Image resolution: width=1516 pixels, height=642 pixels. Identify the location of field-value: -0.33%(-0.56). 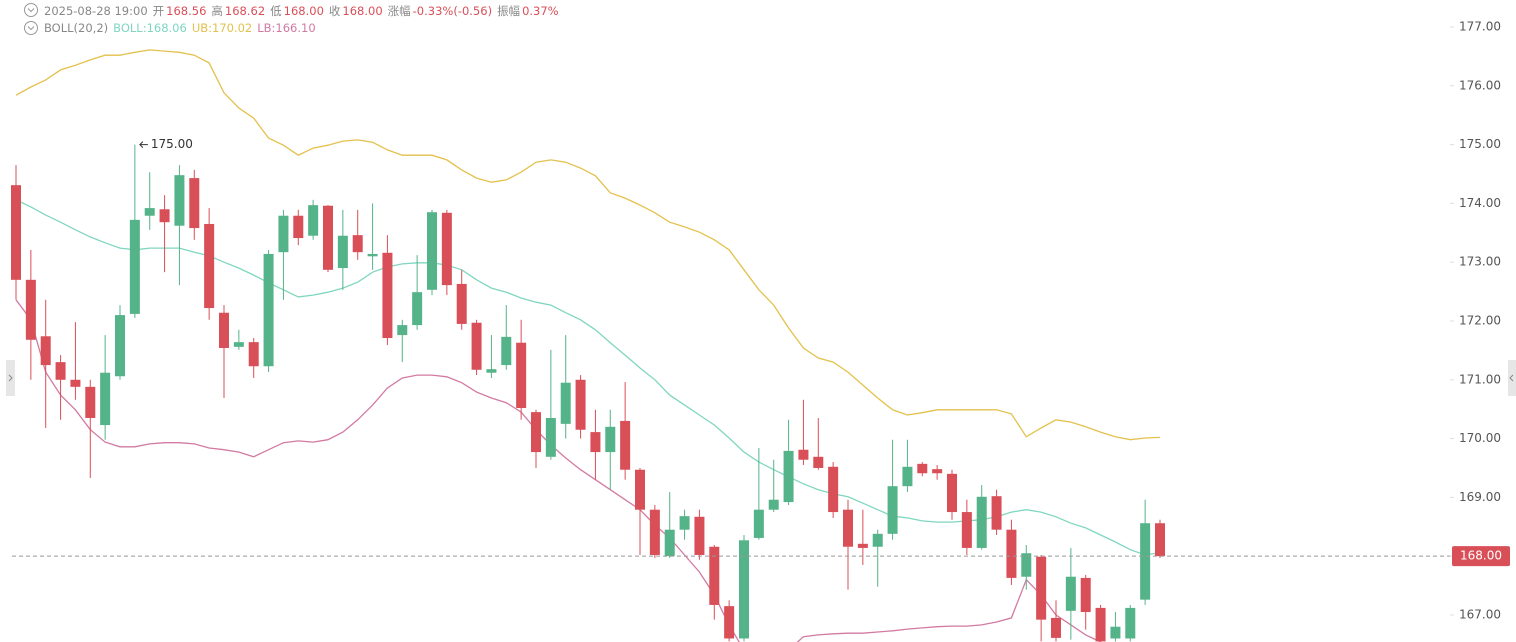
(452, 11).